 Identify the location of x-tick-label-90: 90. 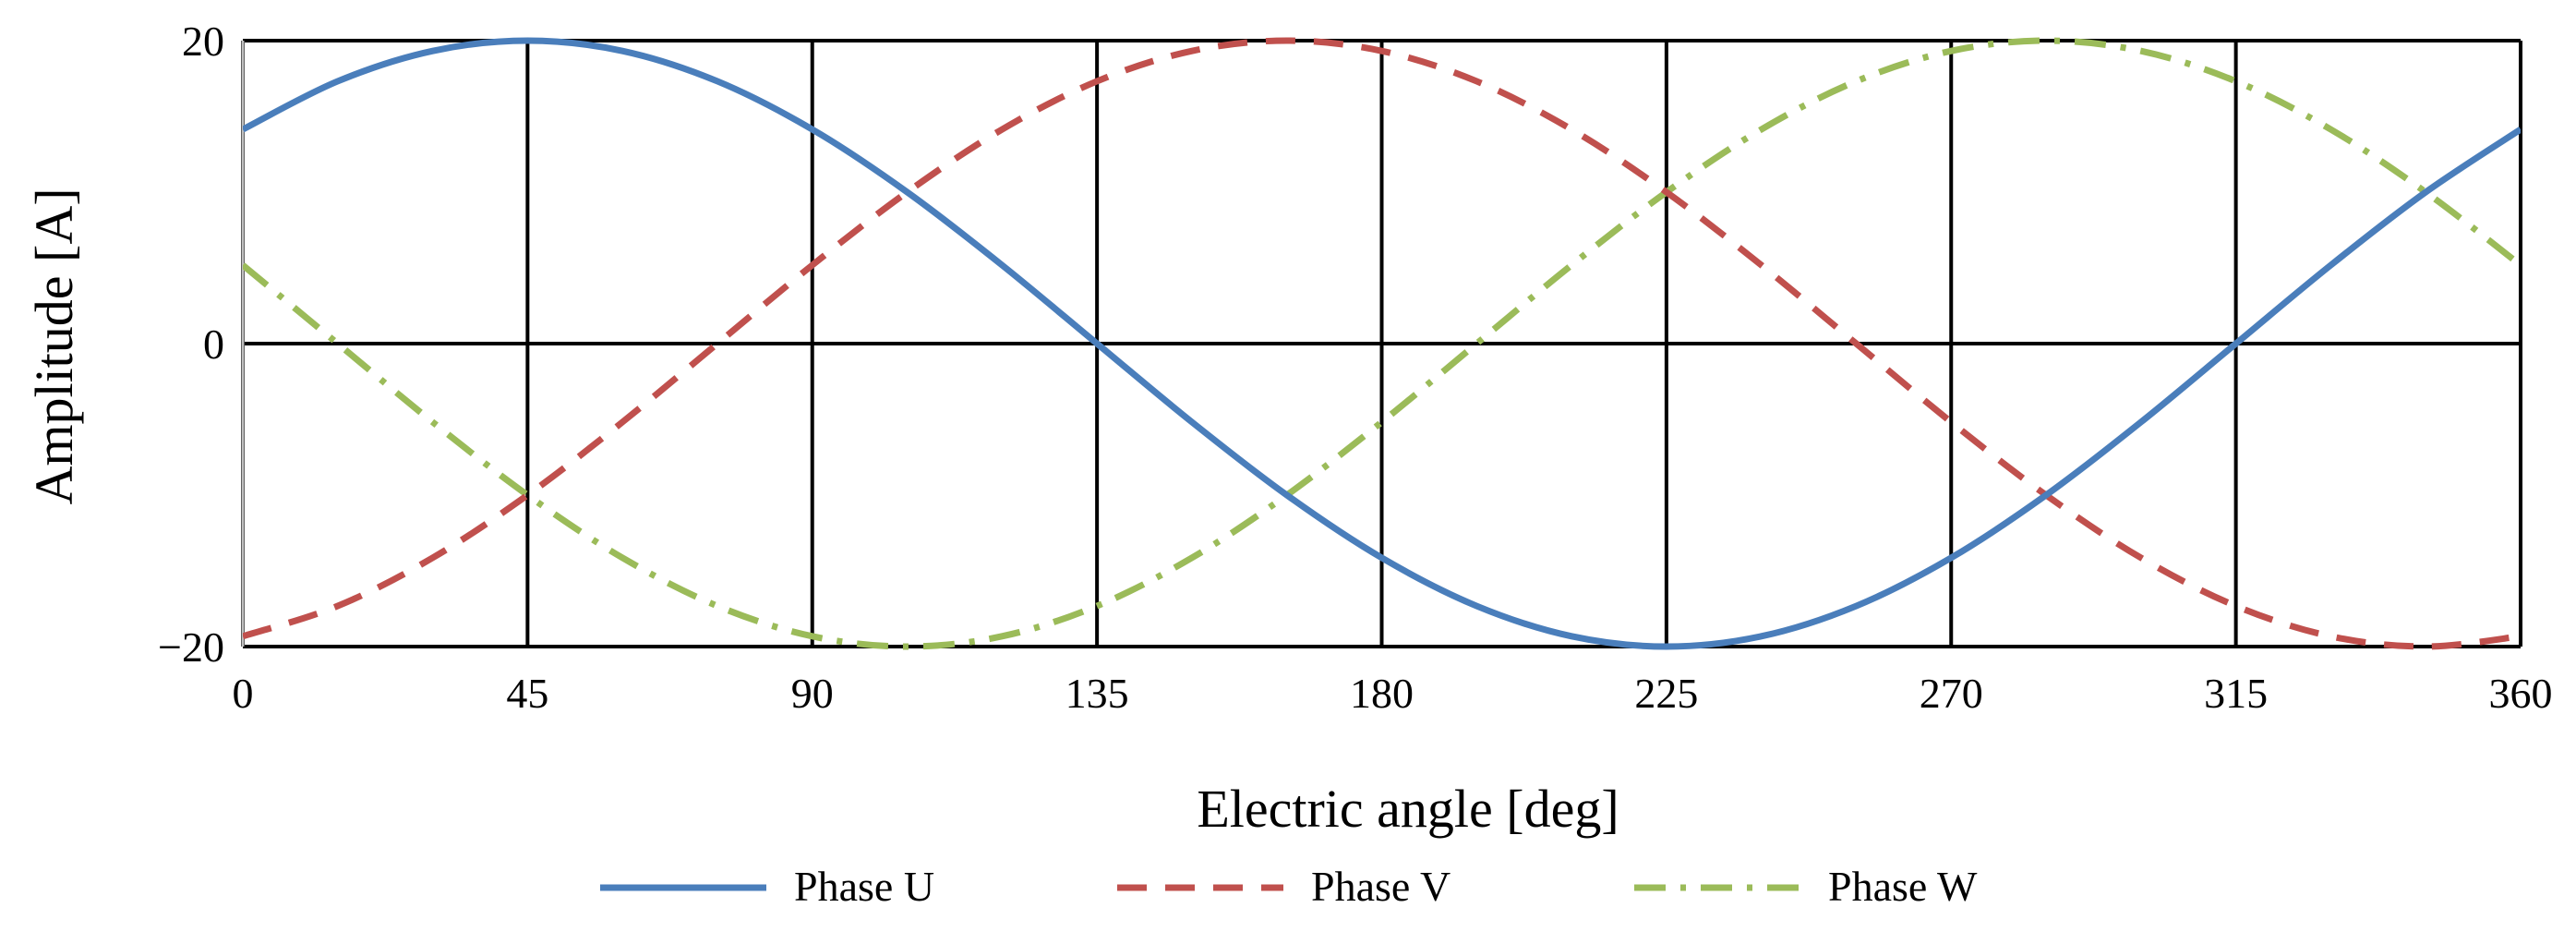
(812, 693).